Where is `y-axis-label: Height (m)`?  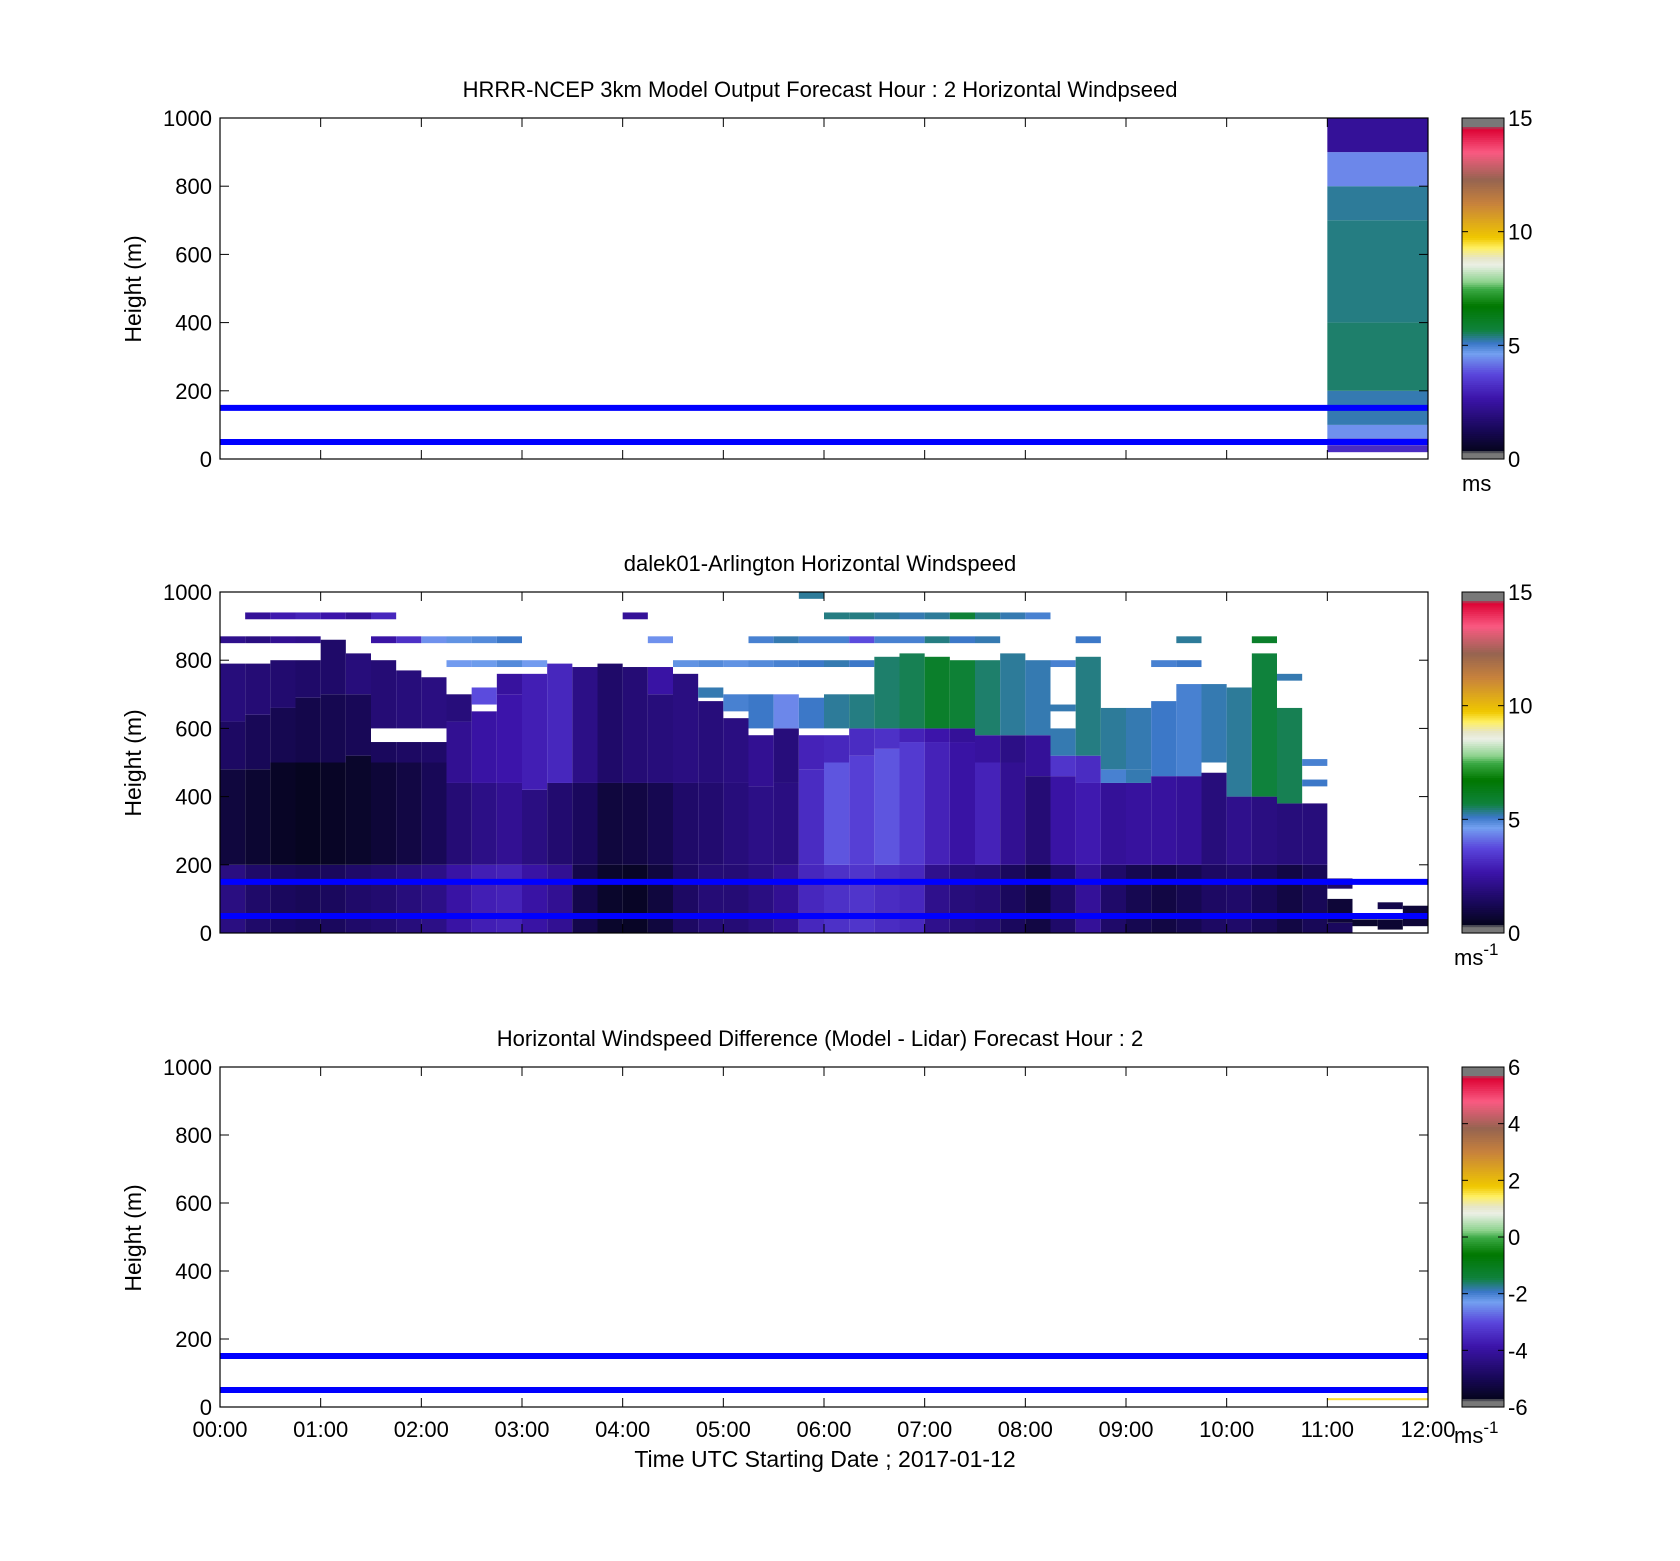 y-axis-label: Height (m) is located at coordinates (133, 1237).